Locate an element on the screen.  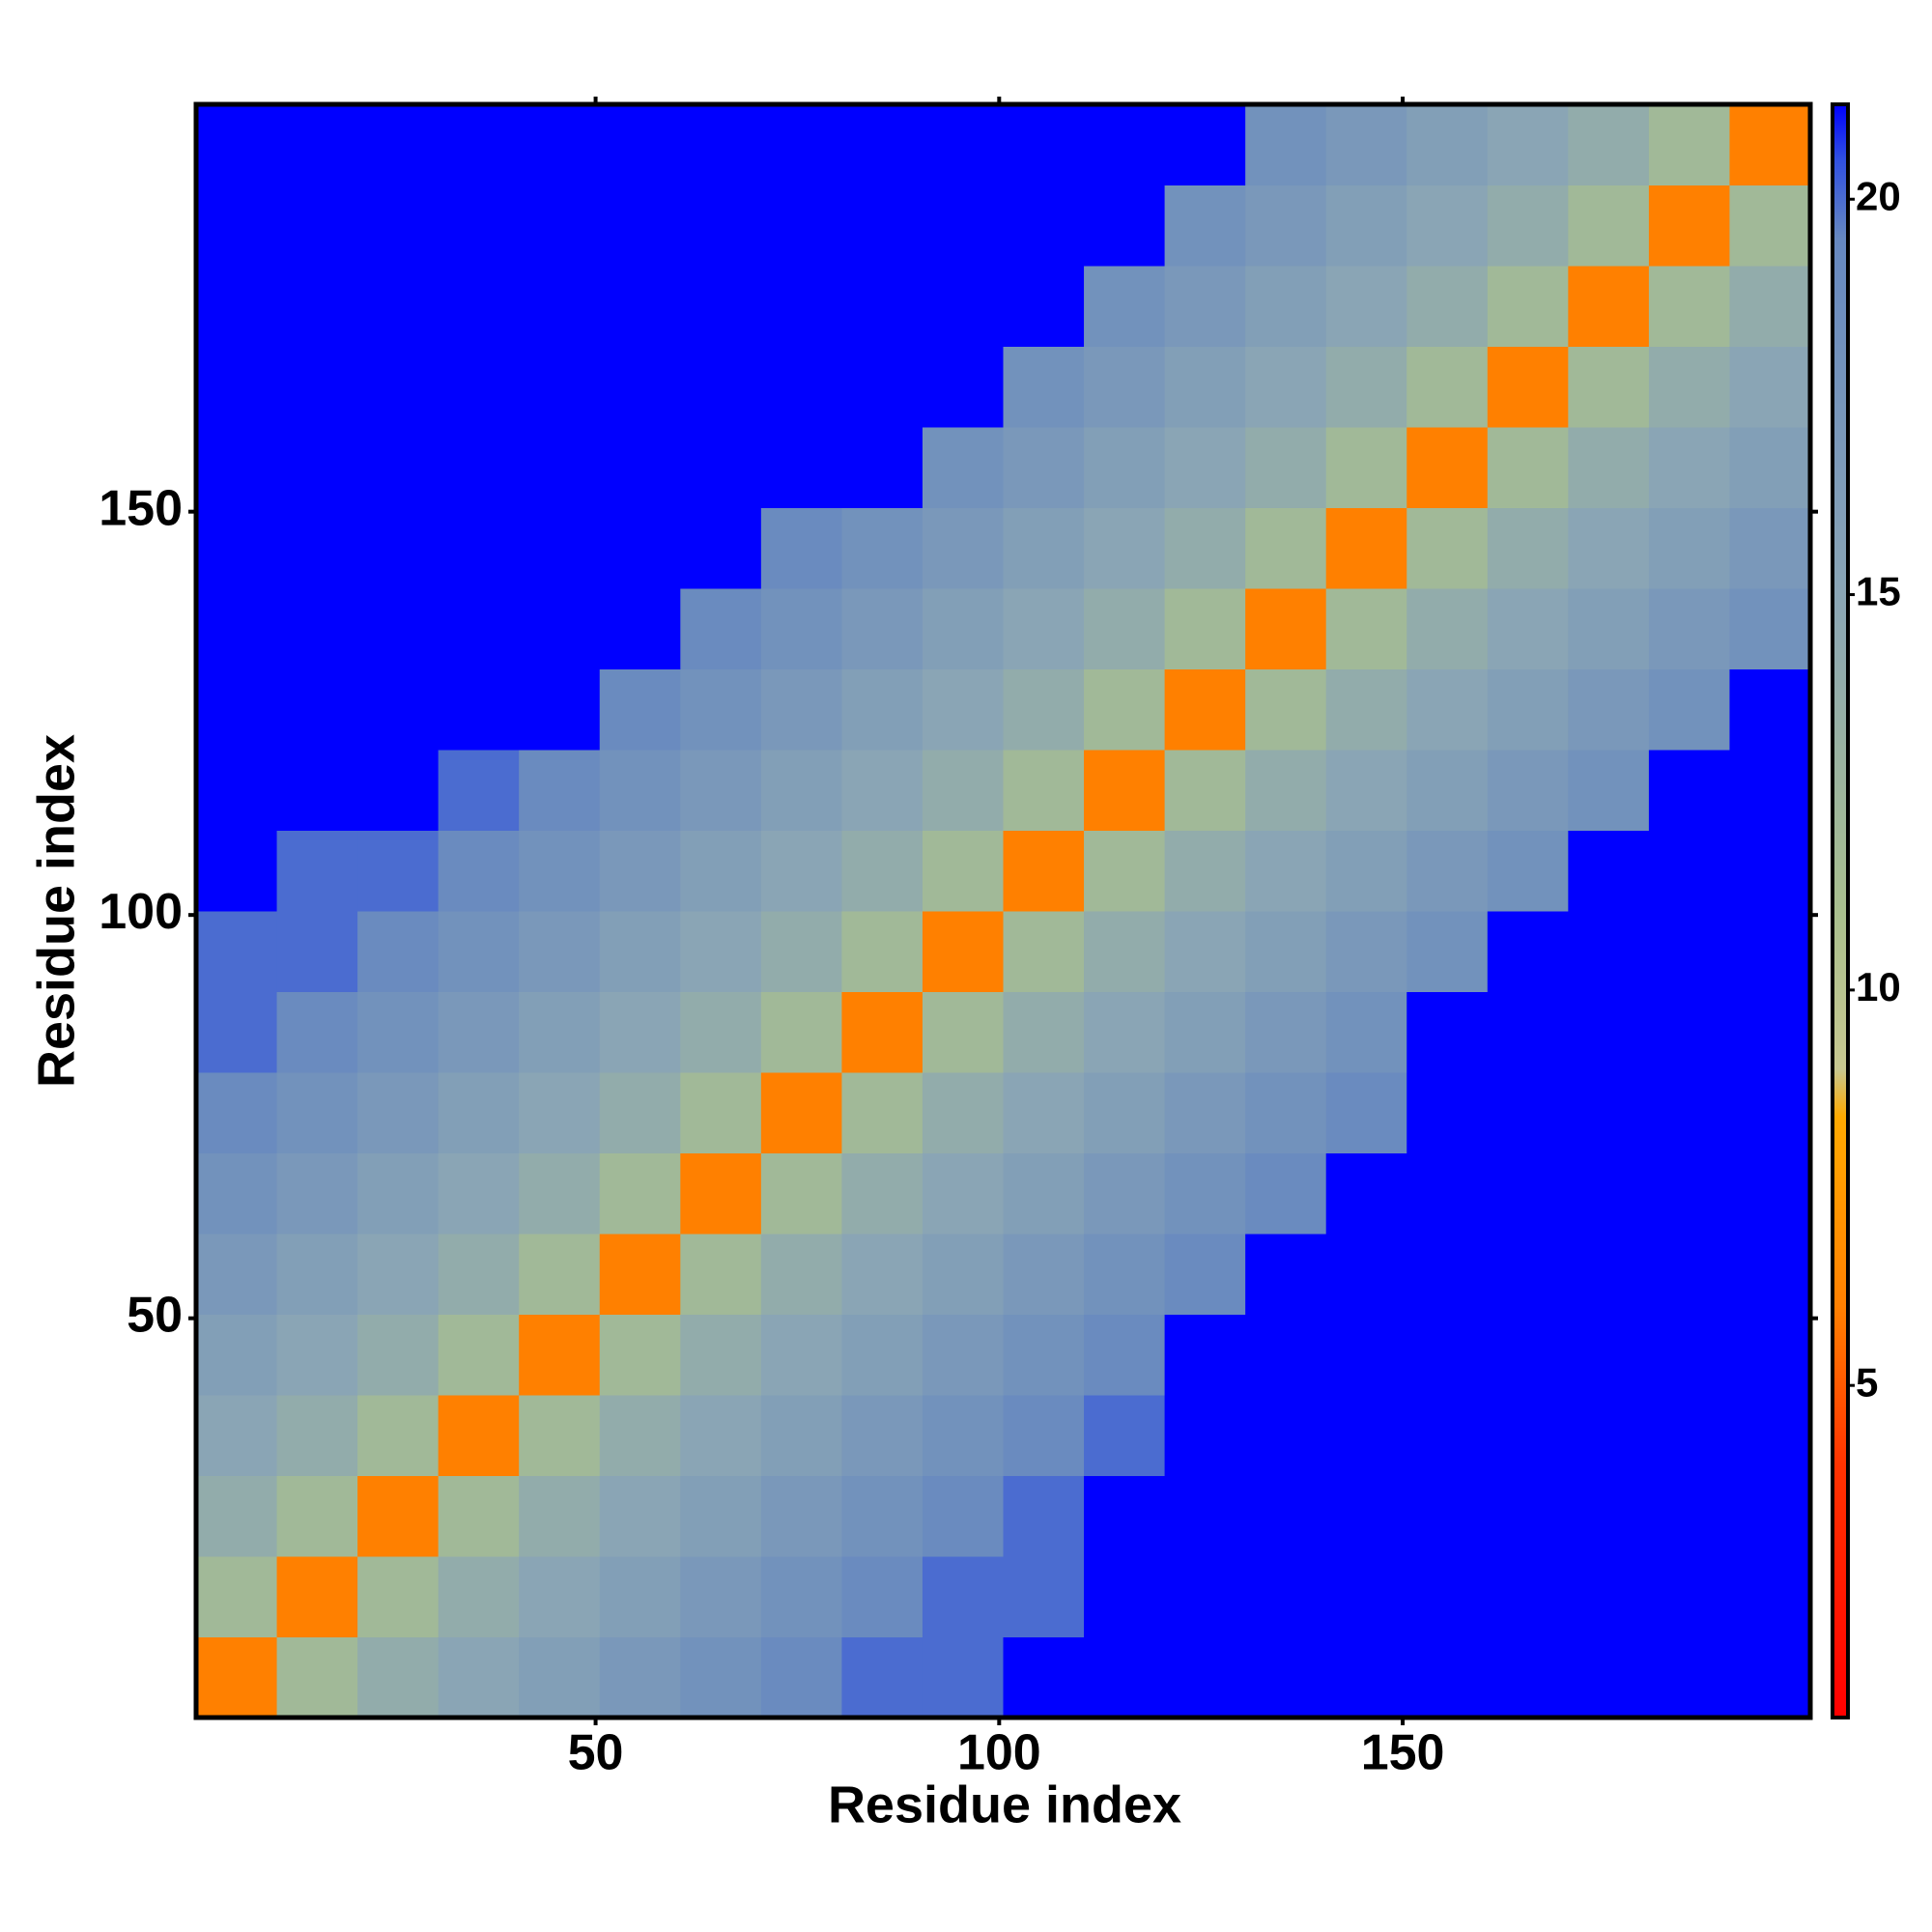
colorbar-tick-label: 15 is located at coordinates (1878, 591).